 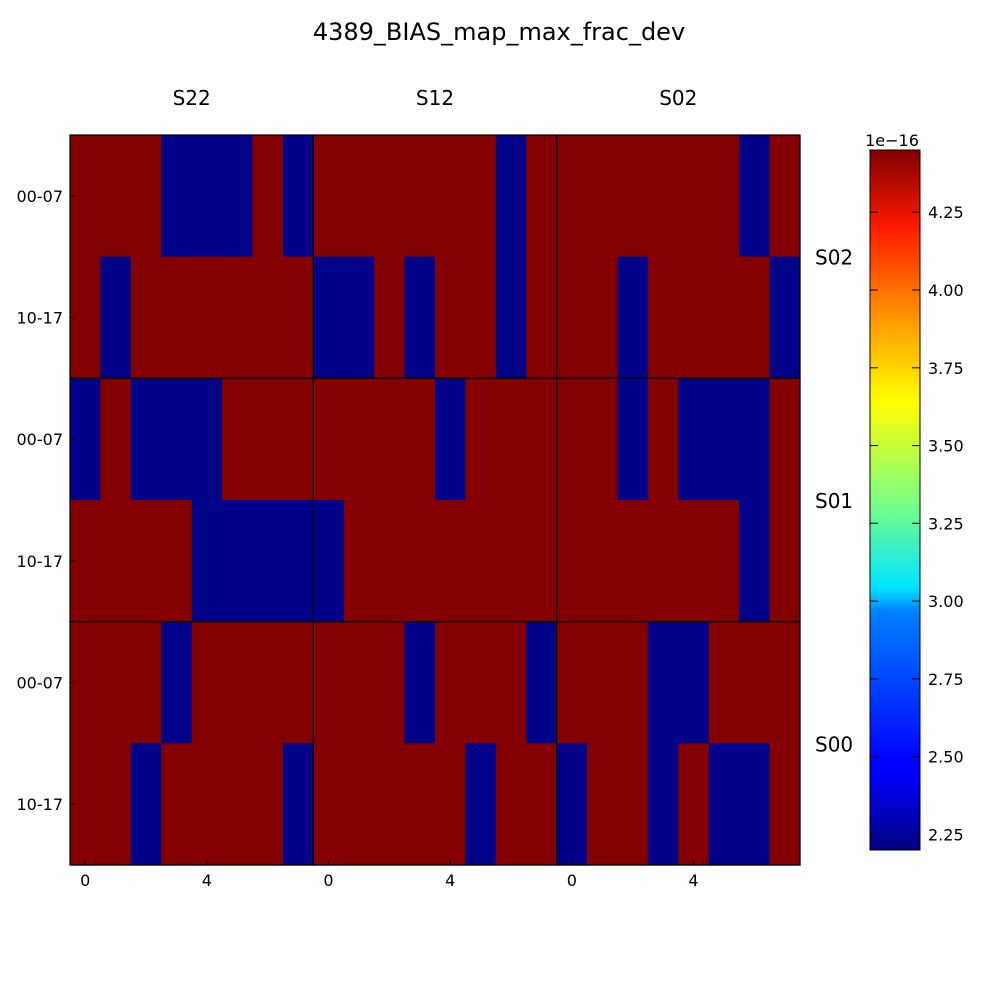 I want to click on colorbar-ticks: 2.25 2.50 2.75 3.00 3.25 3.50 3.75 4.00 4.25, so click(x=917, y=523).